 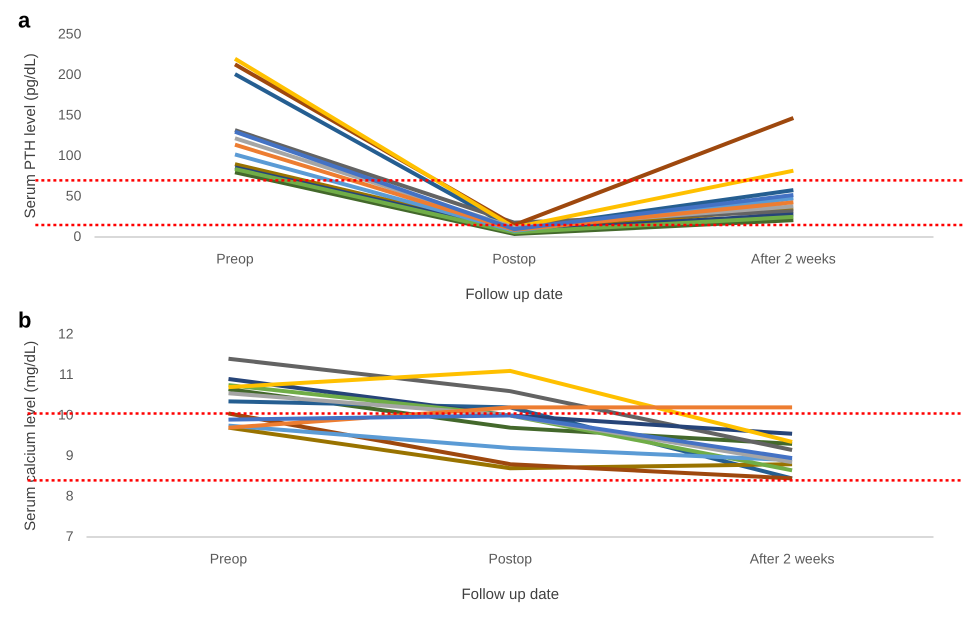 I want to click on chart-title: a, so click(x=24, y=19).